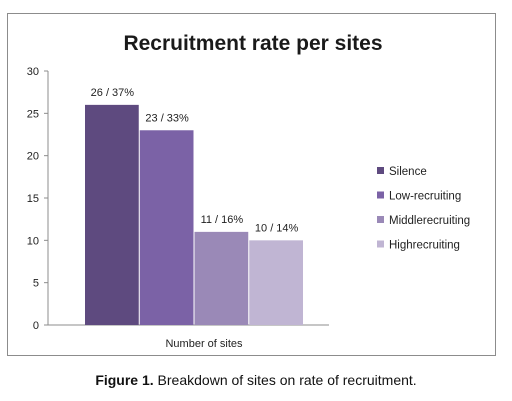 Image resolution: width=512 pixels, height=401 pixels. What do you see at coordinates (252, 43) in the screenshot?
I see `chart-title: Recruitment rate per sites` at bounding box center [252, 43].